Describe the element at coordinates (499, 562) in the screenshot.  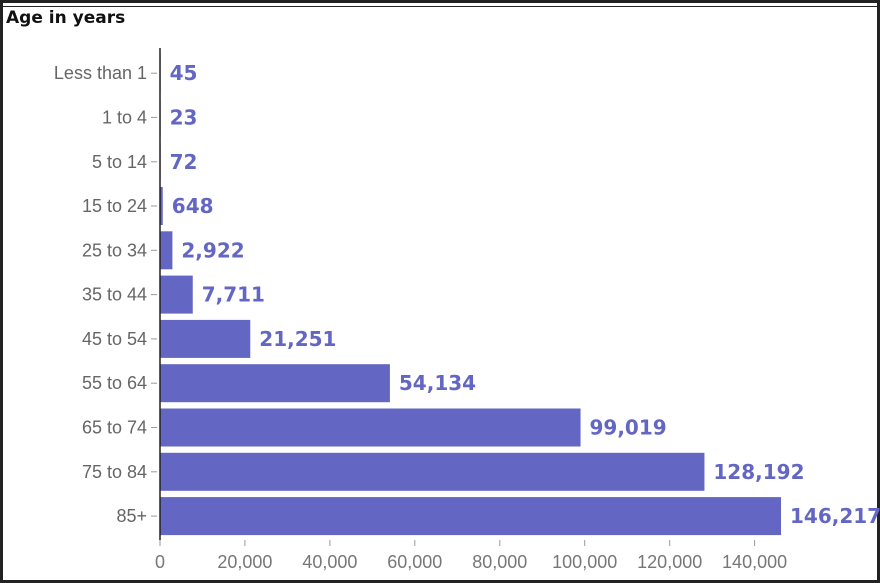
I see `x-tick-label: 80,000` at that location.